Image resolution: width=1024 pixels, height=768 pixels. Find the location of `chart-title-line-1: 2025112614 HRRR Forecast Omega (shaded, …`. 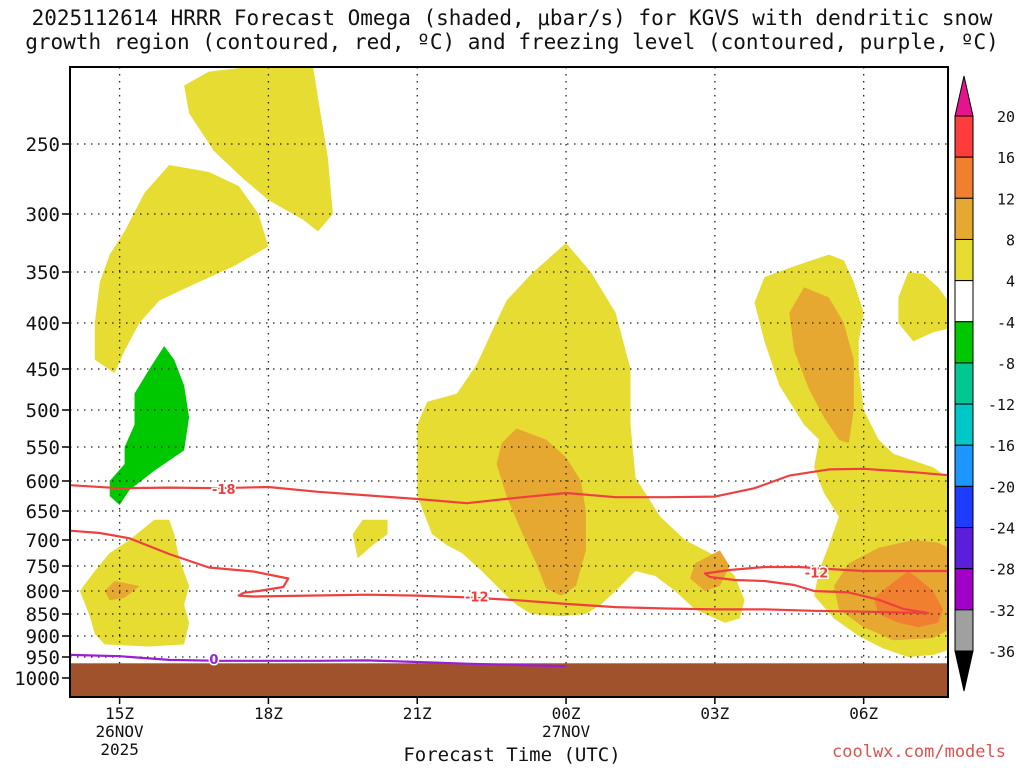

chart-title-line-1: 2025112614 HRRR Forecast Omega (shaded, … is located at coordinates (512, 18).